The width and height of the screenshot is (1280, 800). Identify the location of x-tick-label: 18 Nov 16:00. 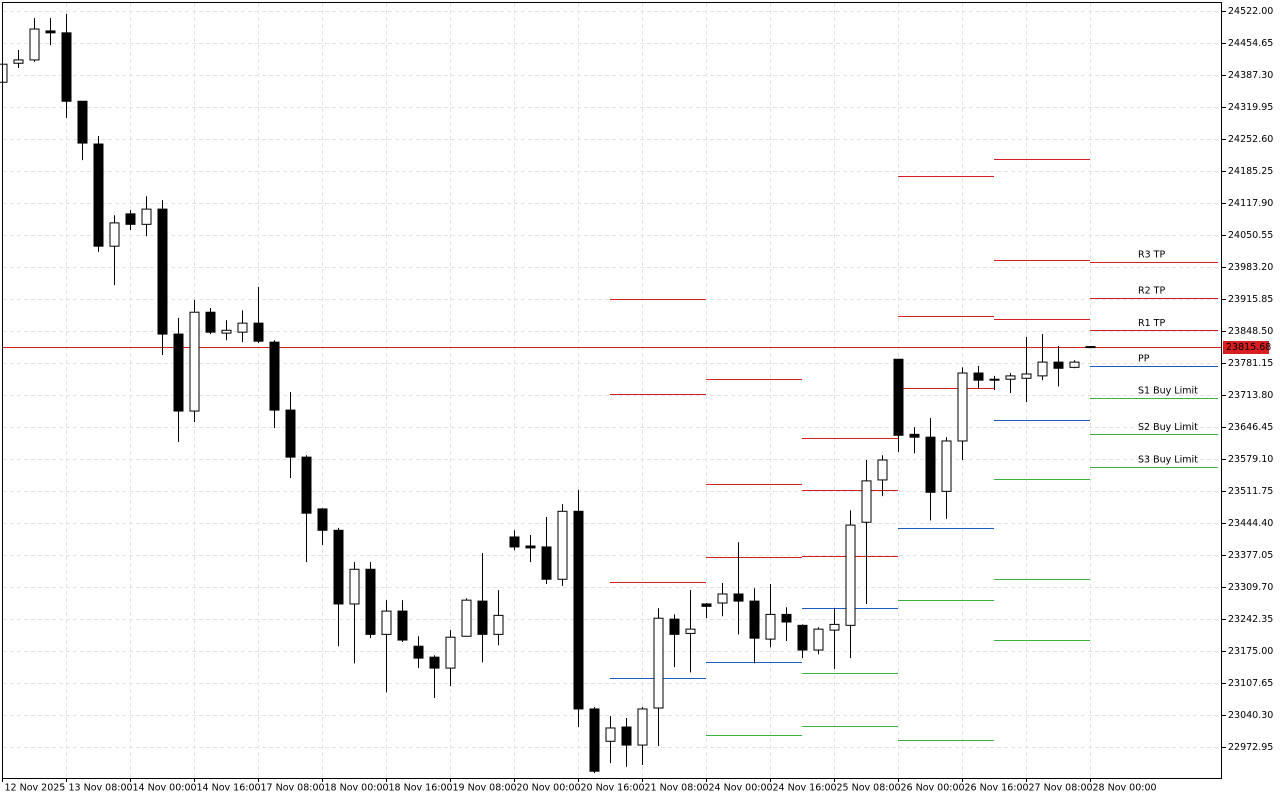
(421, 788).